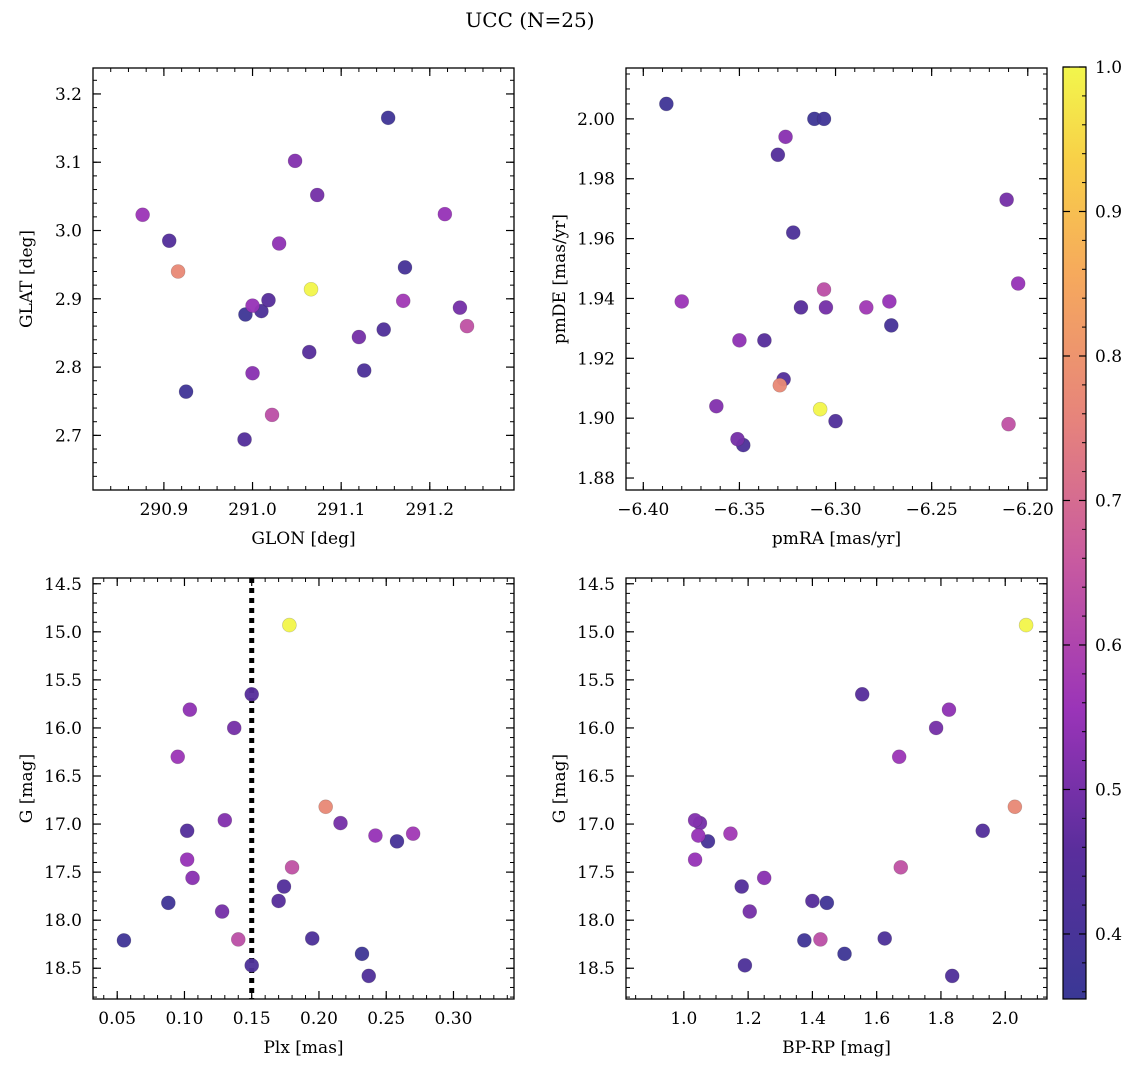  What do you see at coordinates (812, 1019) in the screenshot?
I see `x-tick-label: 1.4` at bounding box center [812, 1019].